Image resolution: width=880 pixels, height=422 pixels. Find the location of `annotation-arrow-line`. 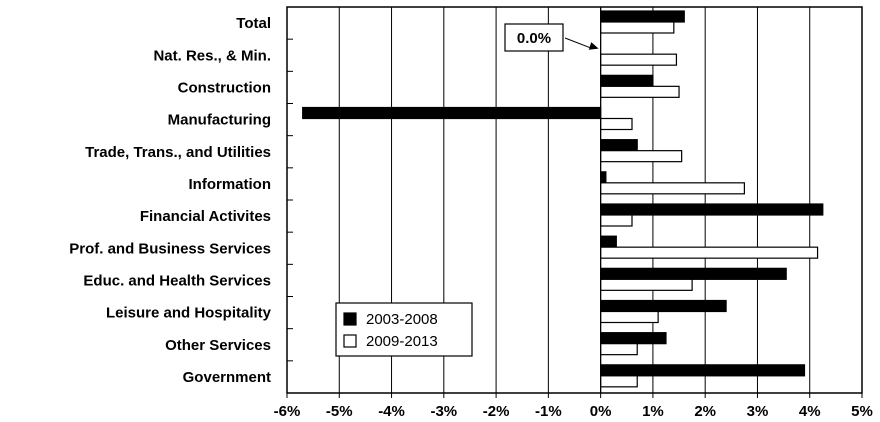

annotation-arrow-line is located at coordinates (578, 43).